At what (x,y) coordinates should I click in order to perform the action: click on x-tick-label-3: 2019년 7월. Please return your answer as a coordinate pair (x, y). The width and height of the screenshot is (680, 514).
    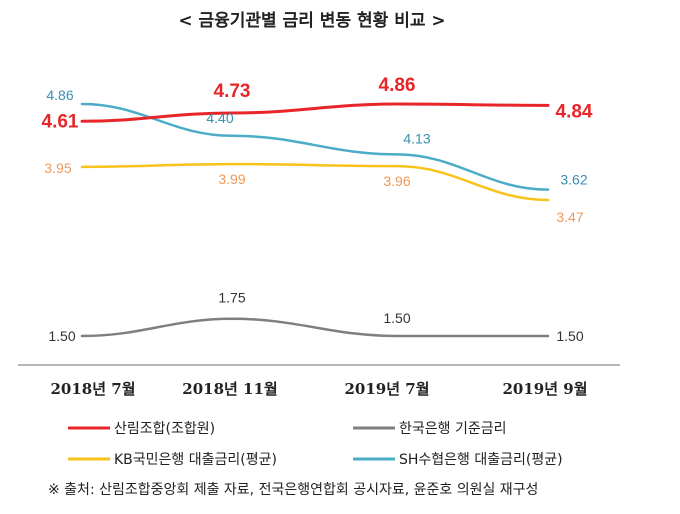
    Looking at the image, I should click on (386, 389).